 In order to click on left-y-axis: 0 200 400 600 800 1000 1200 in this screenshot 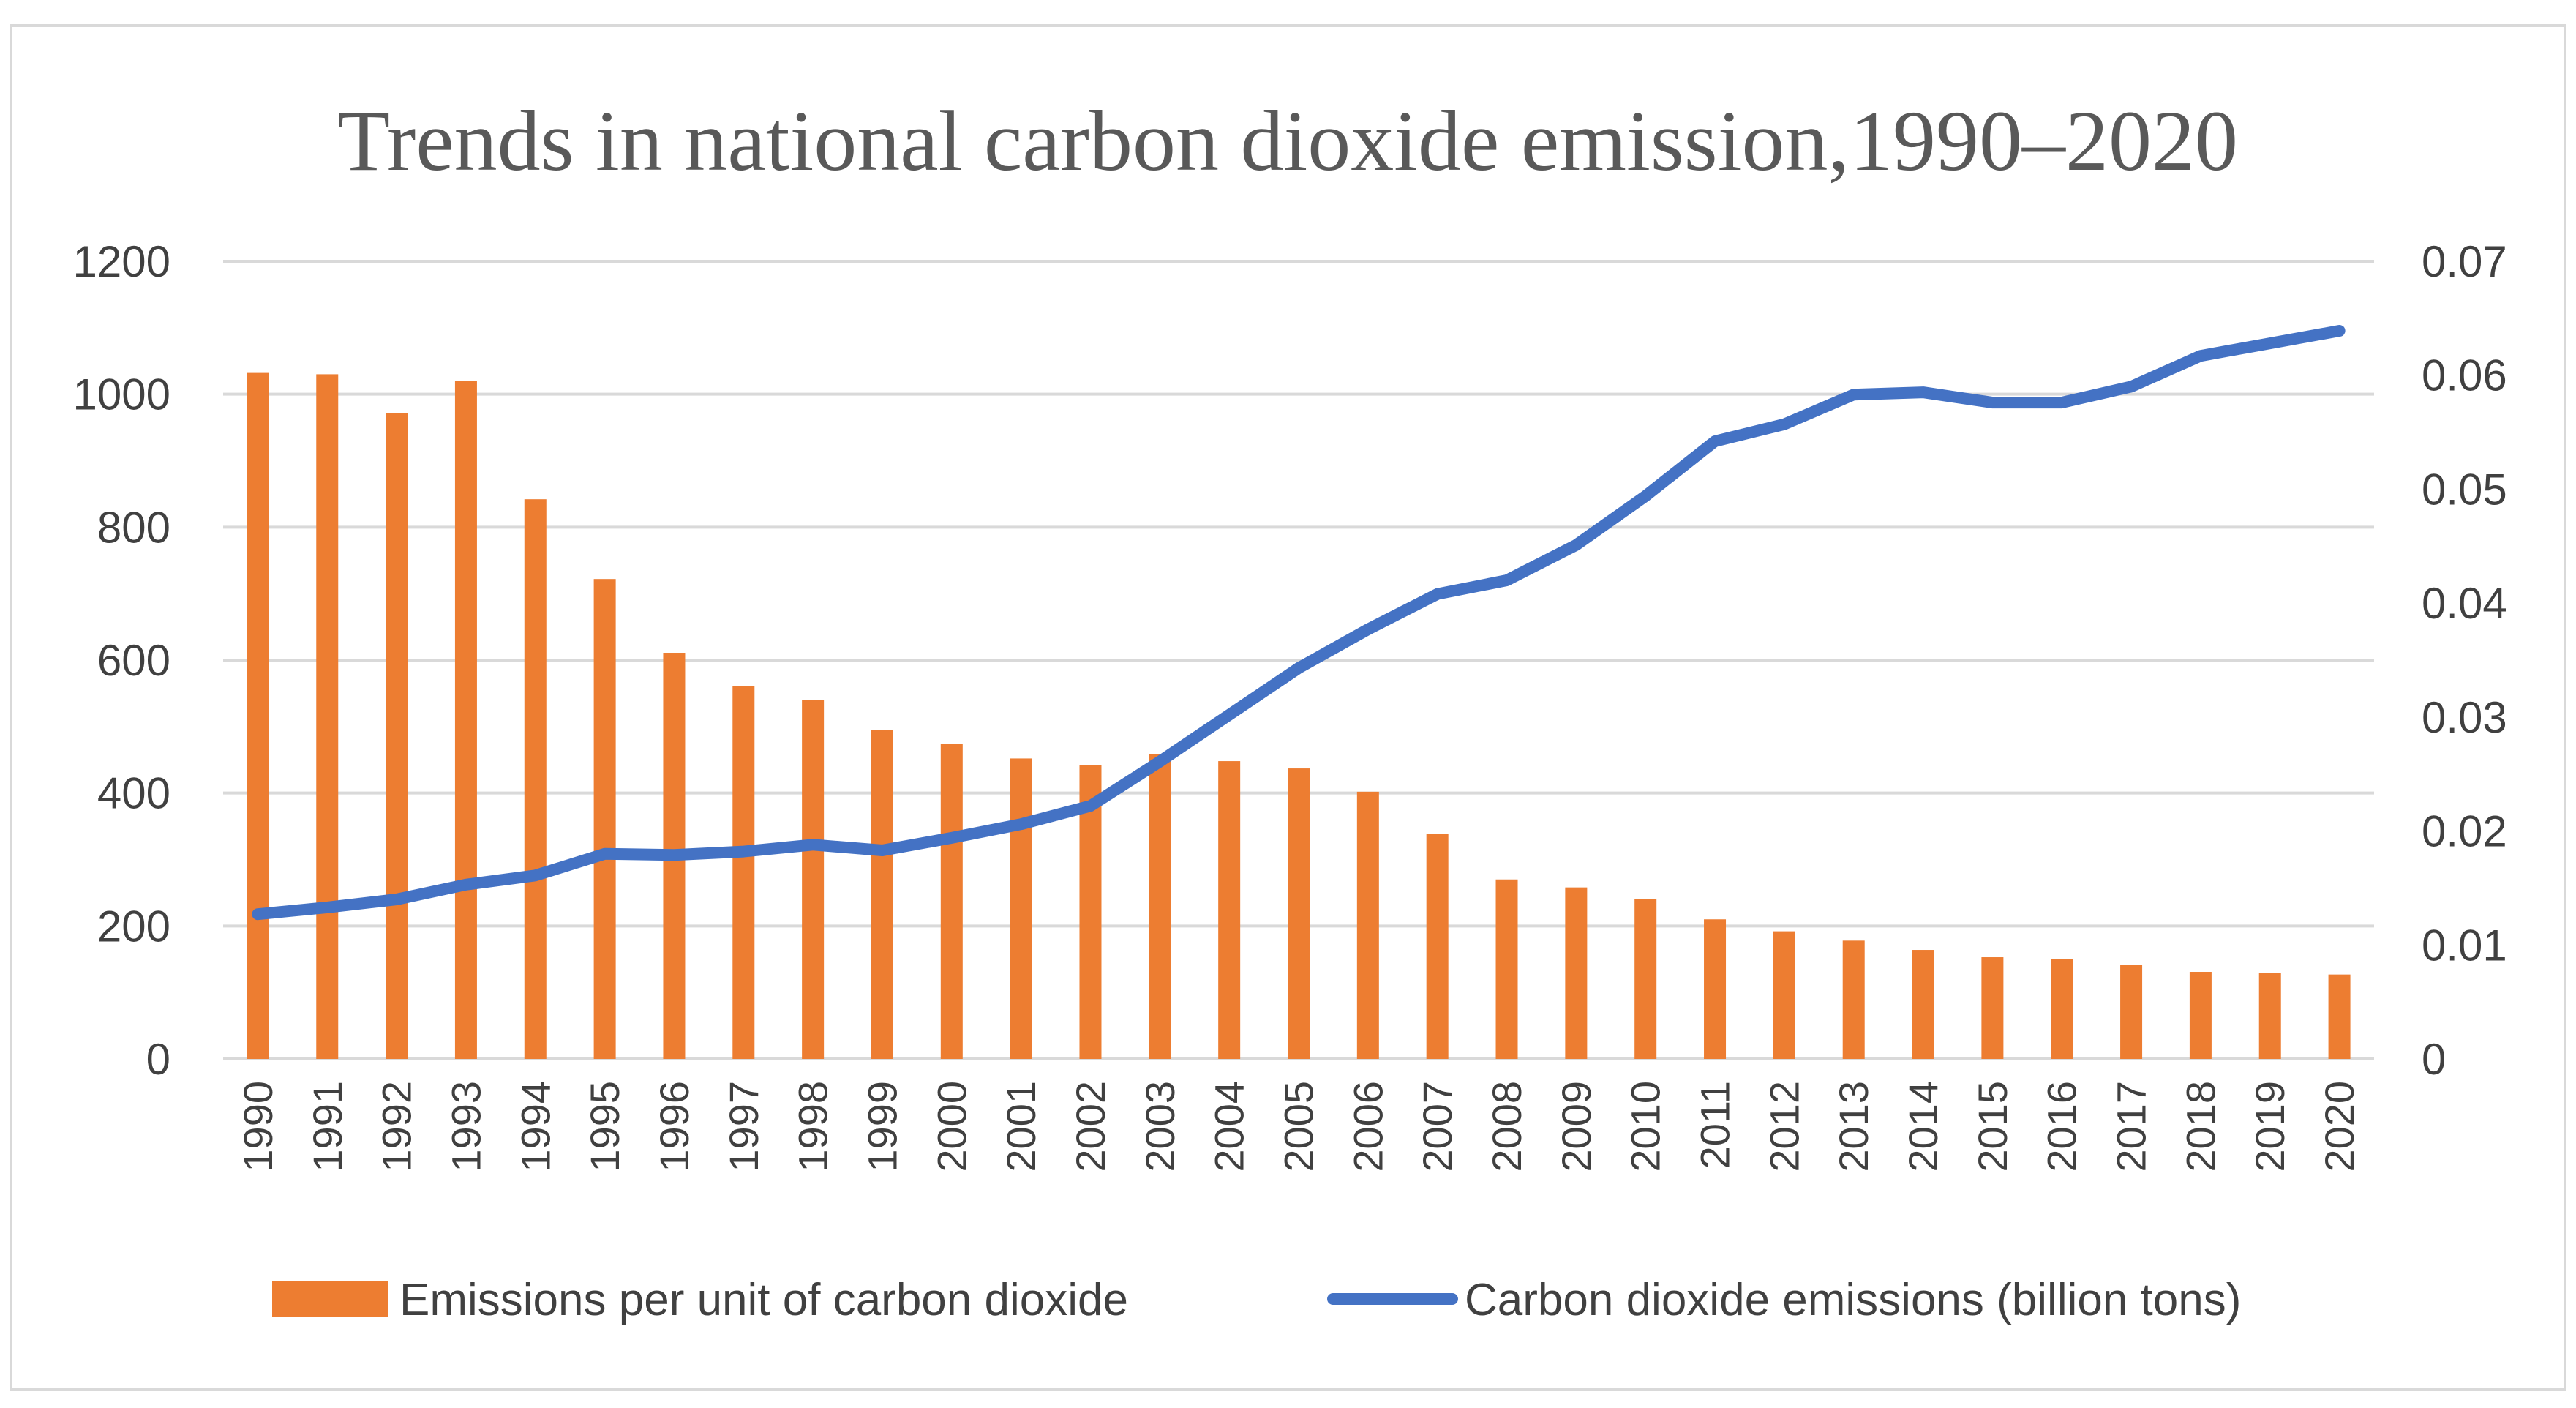, I will do `click(121, 660)`.